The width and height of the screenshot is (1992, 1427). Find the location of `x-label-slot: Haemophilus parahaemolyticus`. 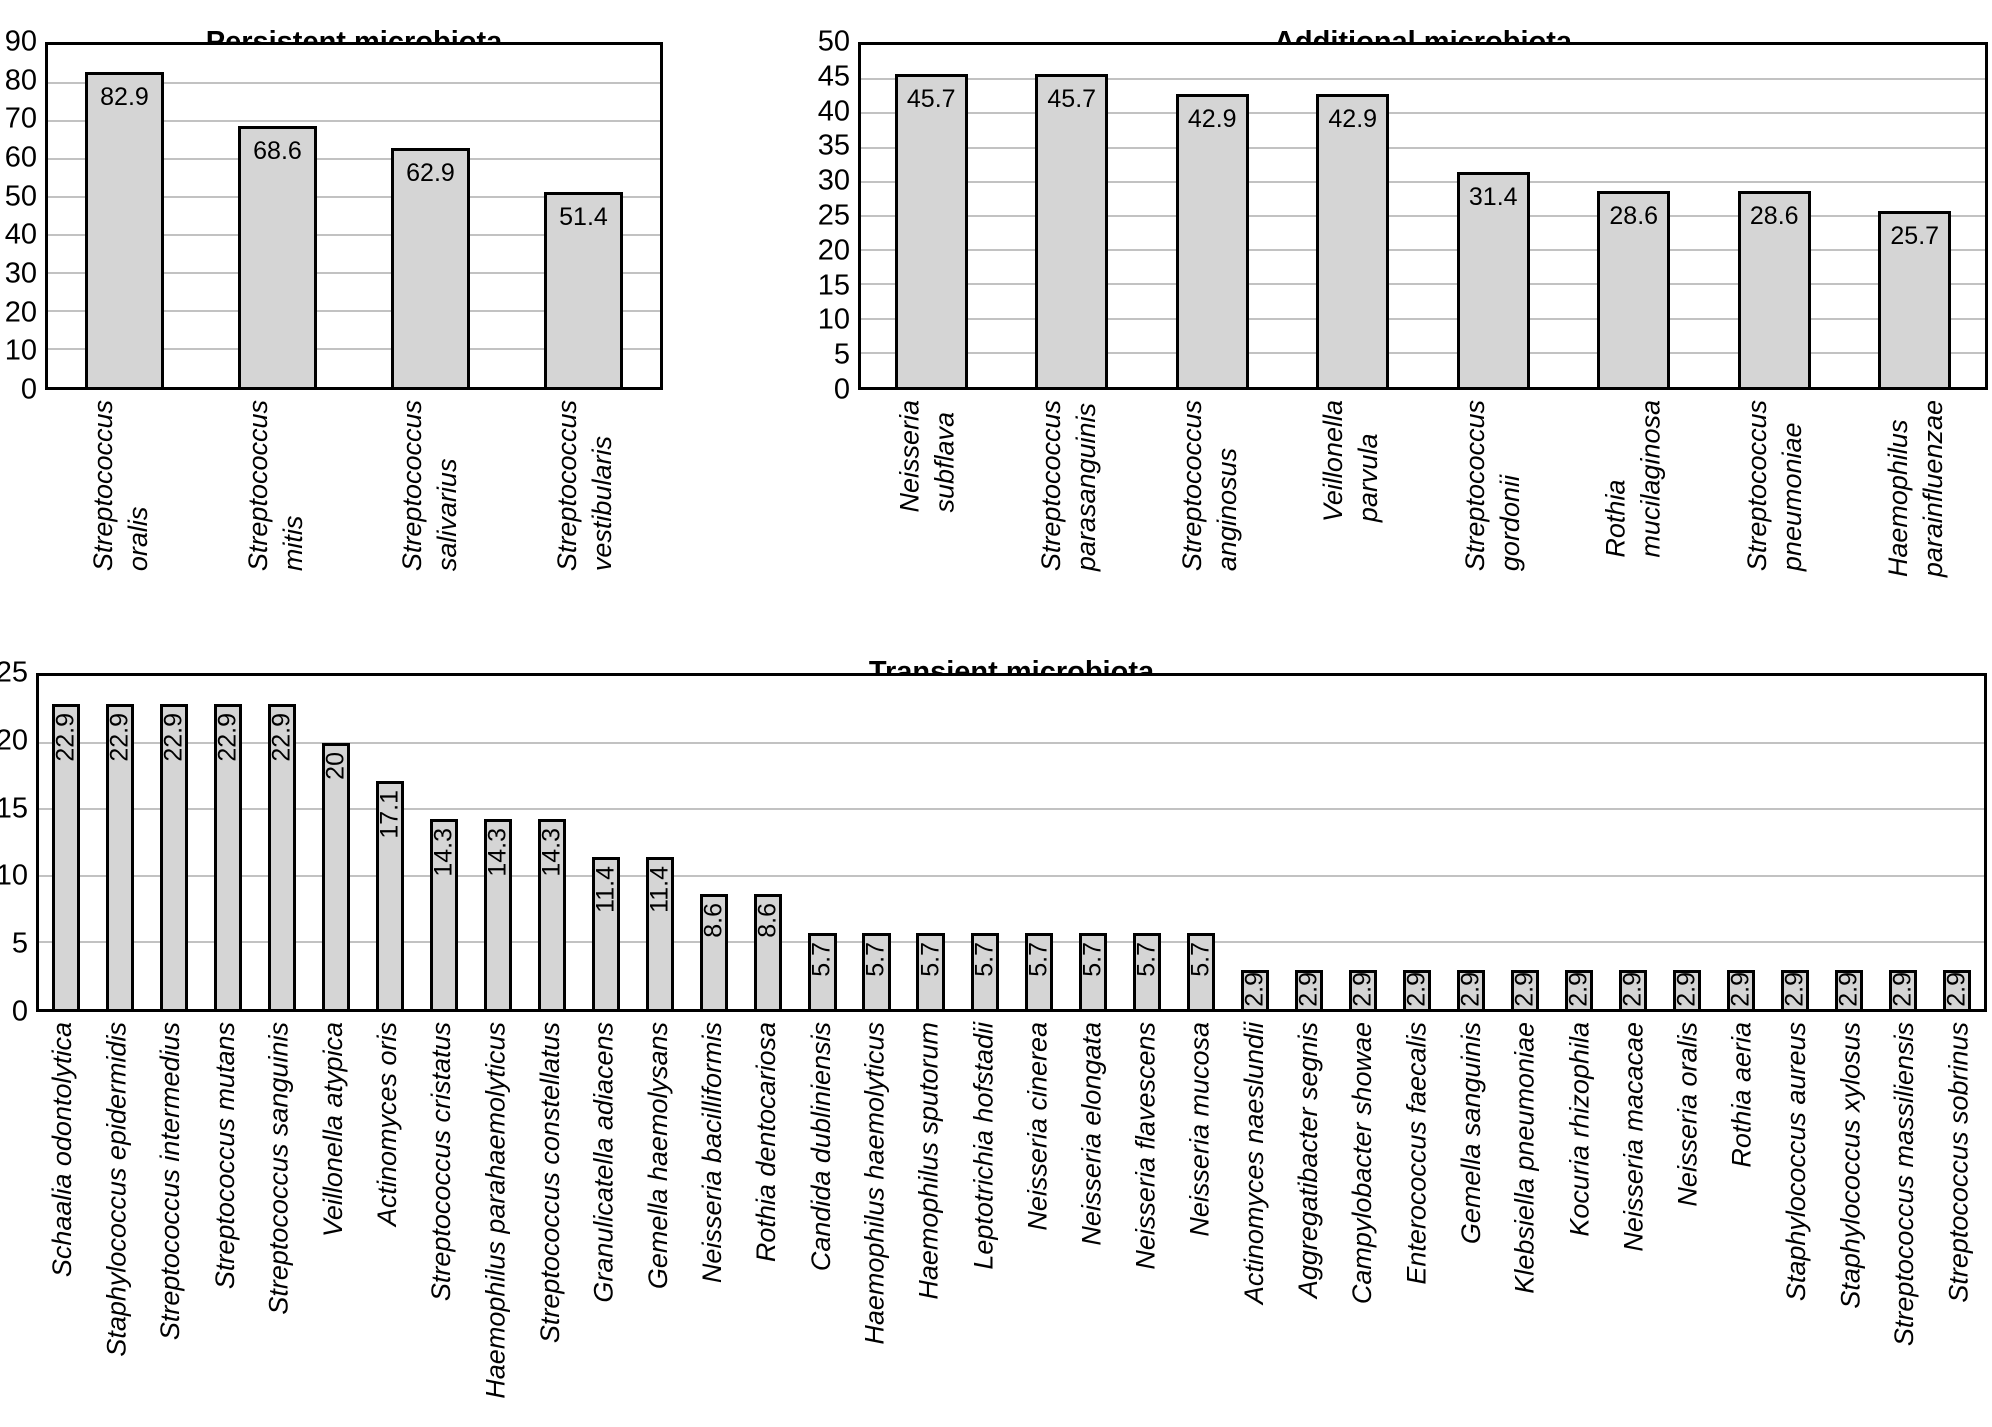

x-label-slot: Haemophilus parahaemolyticus is located at coordinates (497, 1219).